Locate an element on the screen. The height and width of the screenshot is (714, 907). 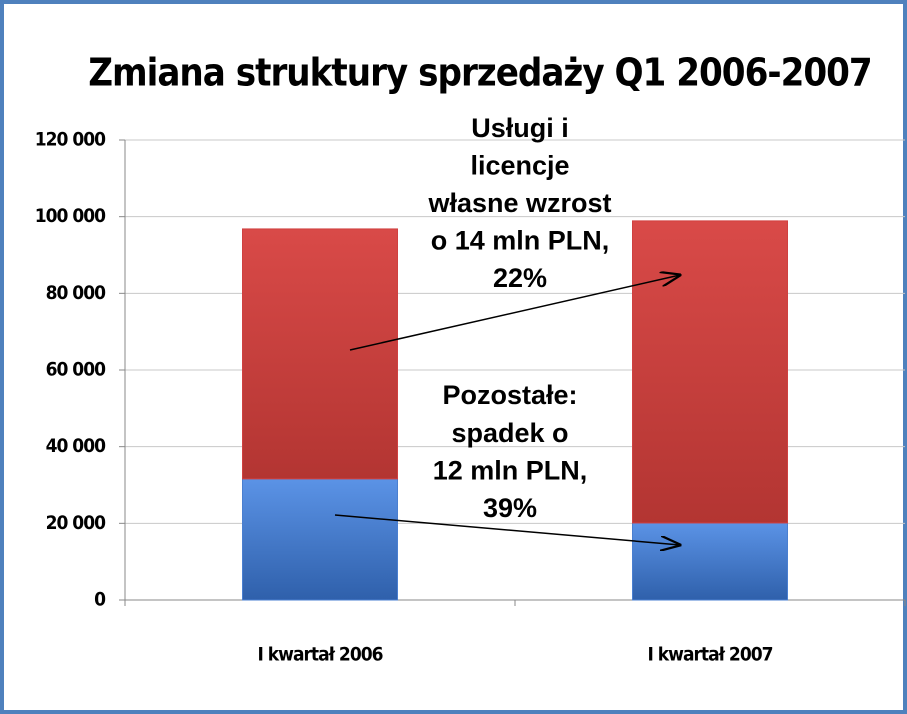
annotation: o 14 mln PLN, is located at coordinates (520, 241).